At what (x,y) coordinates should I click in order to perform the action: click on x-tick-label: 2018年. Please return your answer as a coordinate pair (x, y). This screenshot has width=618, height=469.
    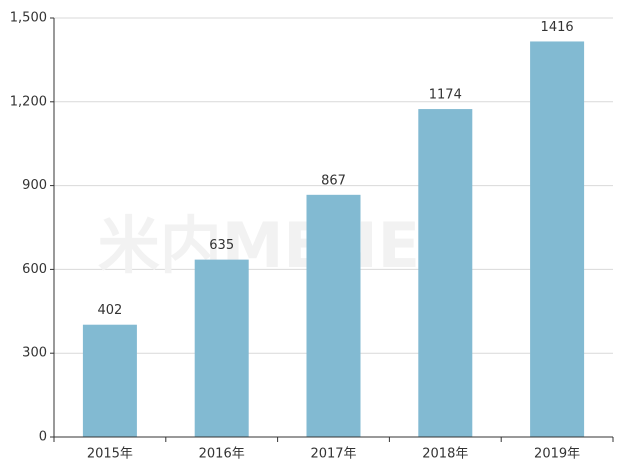
    Looking at the image, I should click on (445, 454).